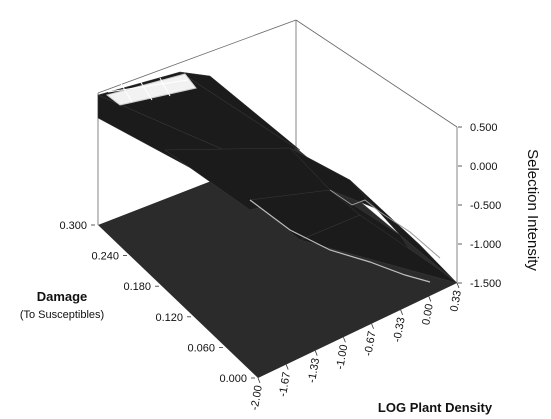 The height and width of the screenshot is (419, 551). Describe the element at coordinates (257, 397) in the screenshot. I see `x-tick-label: -2.00` at that location.